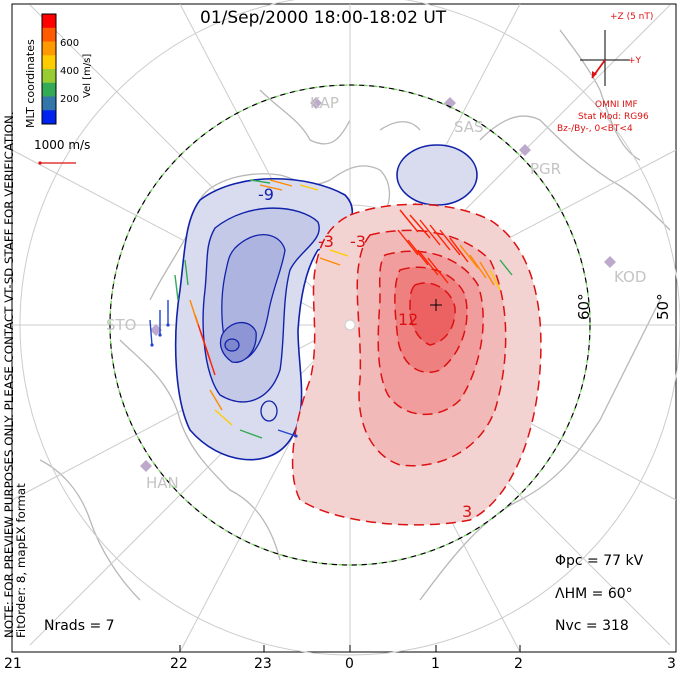 The image size is (680, 674). I want to click on map-title: 01/Sep/2000 18:00-18:02 UT, so click(323, 18).